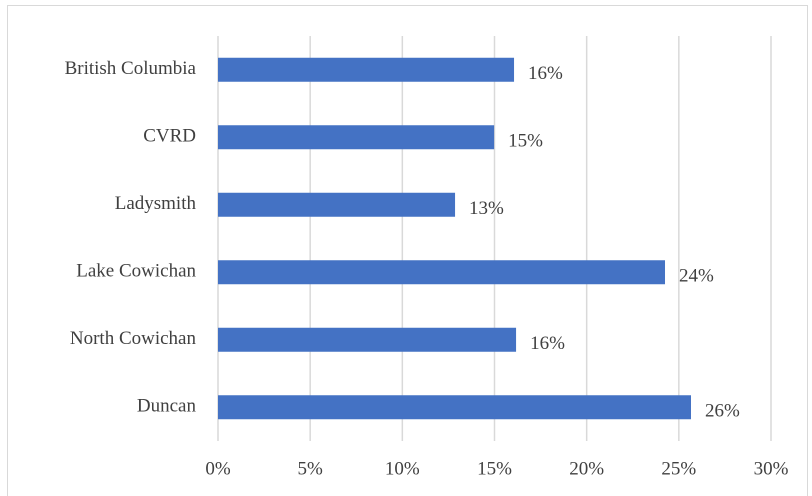  I want to click on data-label: 26%, so click(722, 411).